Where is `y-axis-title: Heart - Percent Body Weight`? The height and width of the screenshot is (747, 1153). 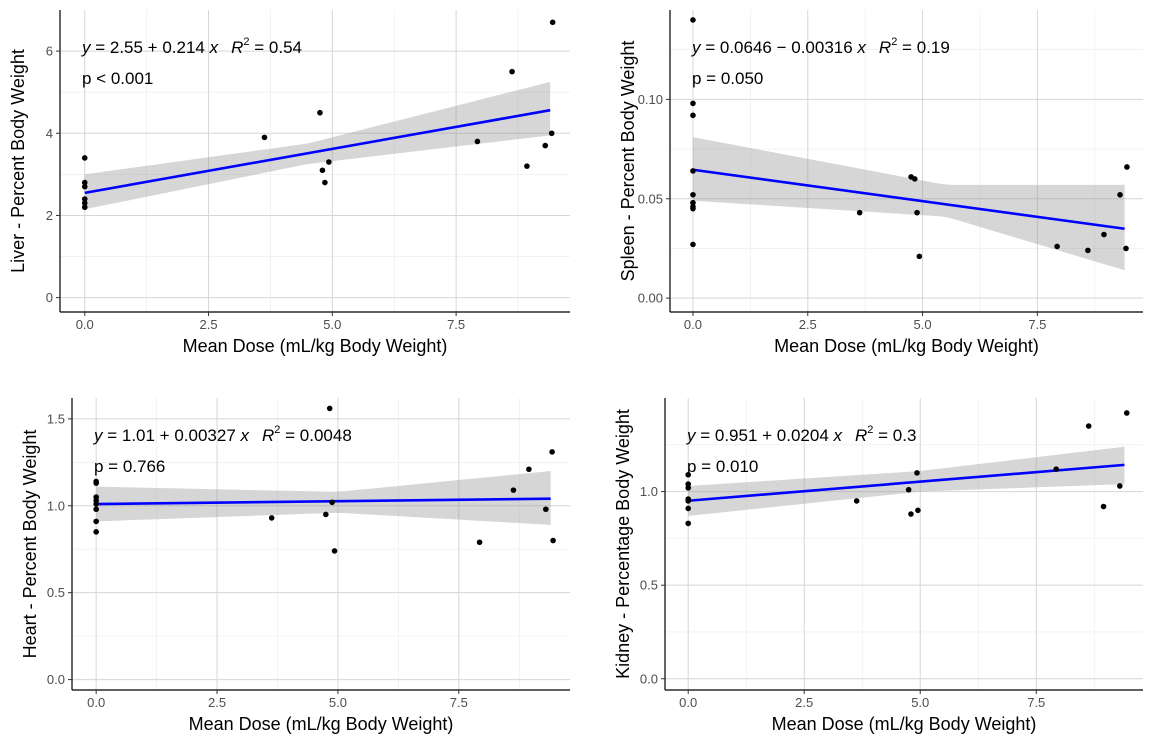
y-axis-title: Heart - Percent Body Weight is located at coordinates (30, 544).